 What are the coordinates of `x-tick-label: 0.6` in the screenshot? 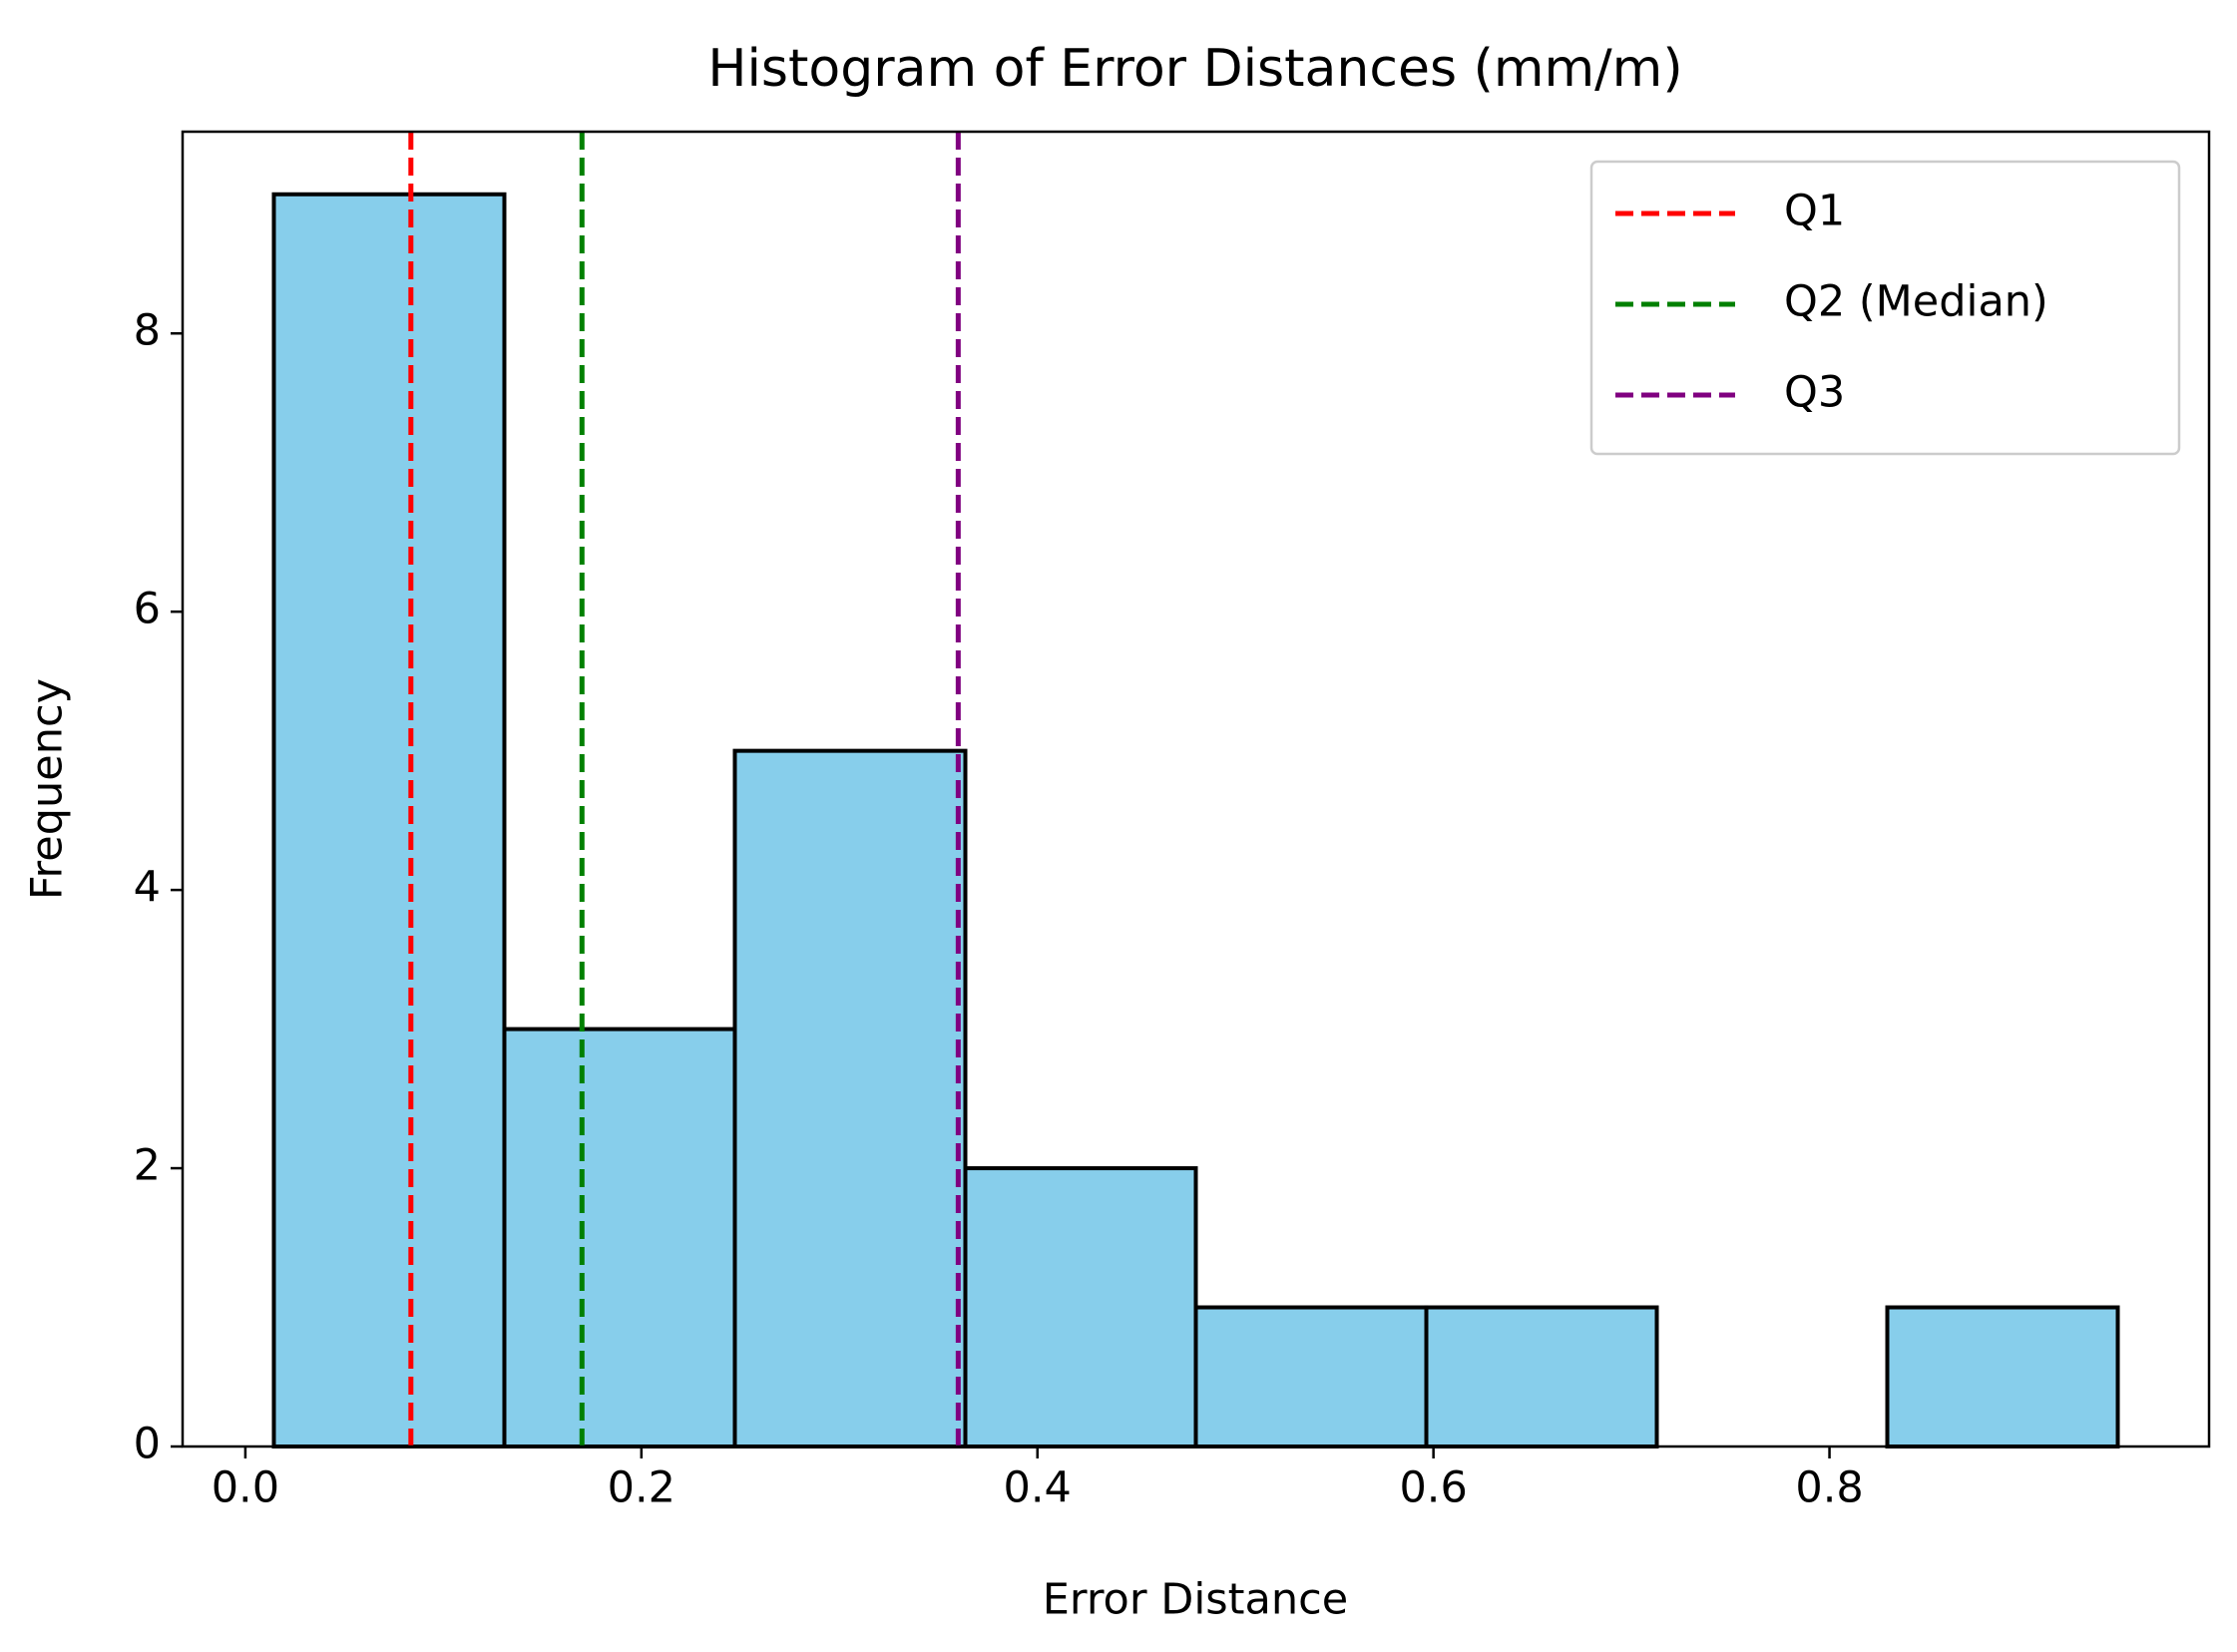 It's located at (1433, 1488).